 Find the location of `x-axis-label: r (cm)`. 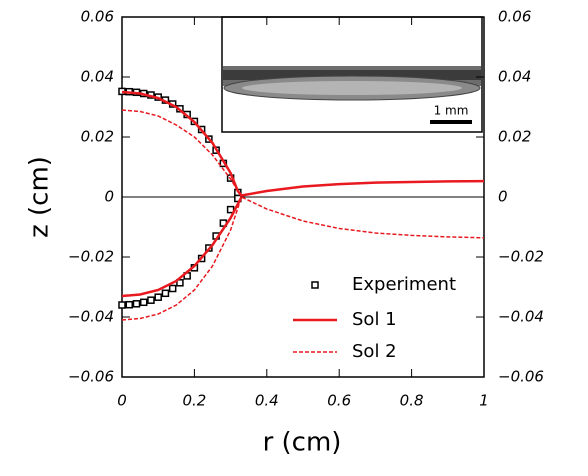

x-axis-label: r (cm) is located at coordinates (302, 443).